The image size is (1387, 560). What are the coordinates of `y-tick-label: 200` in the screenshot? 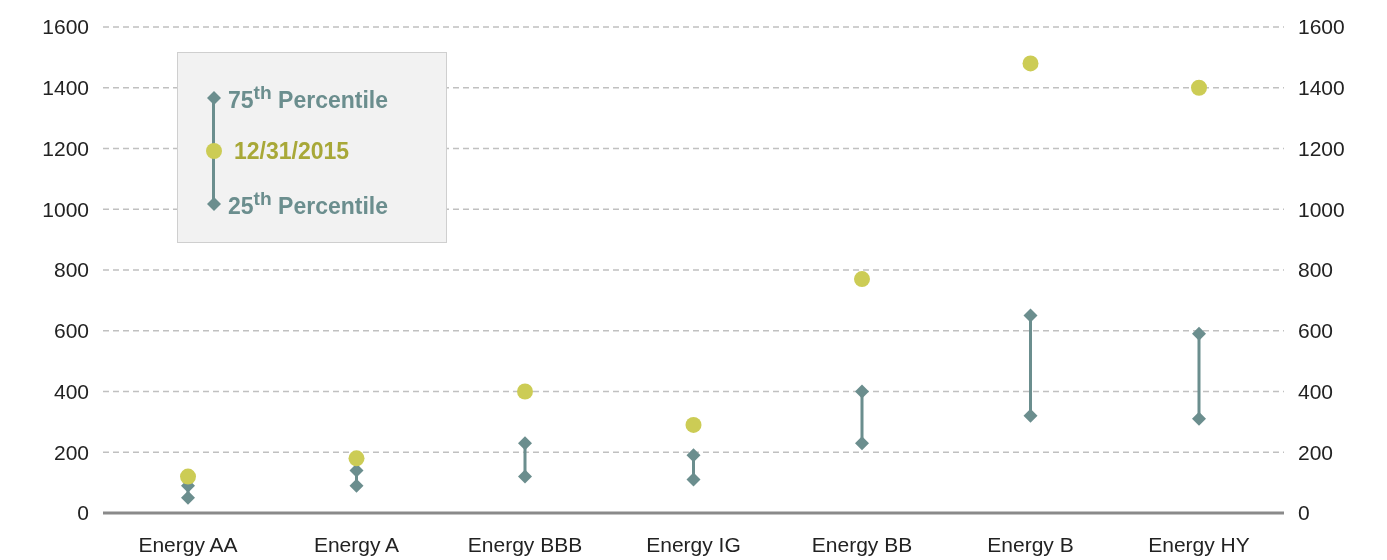 It's located at (71, 452).